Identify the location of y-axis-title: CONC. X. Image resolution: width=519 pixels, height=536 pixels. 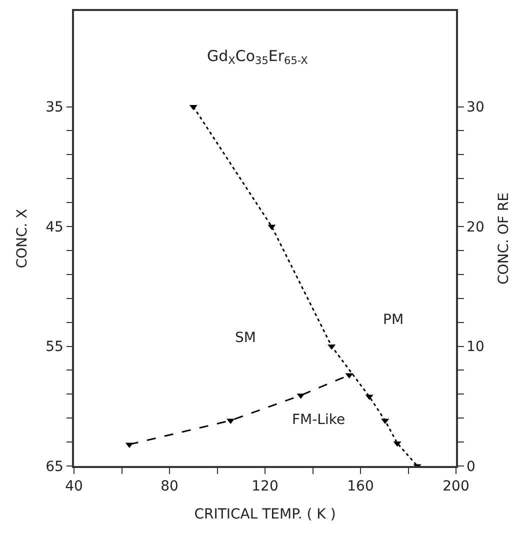
(22, 238).